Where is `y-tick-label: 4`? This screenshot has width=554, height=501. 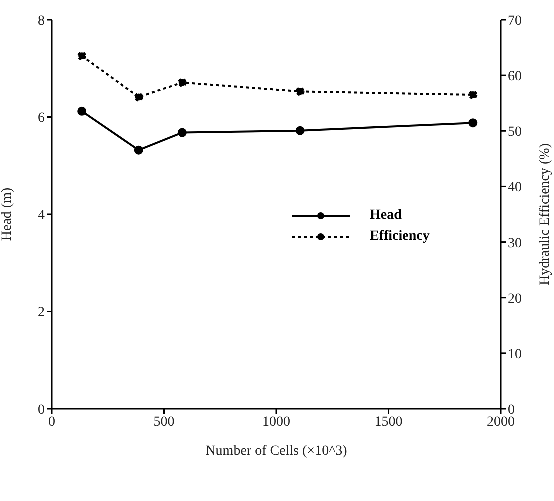
y-tick-label: 4 is located at coordinates (41, 216).